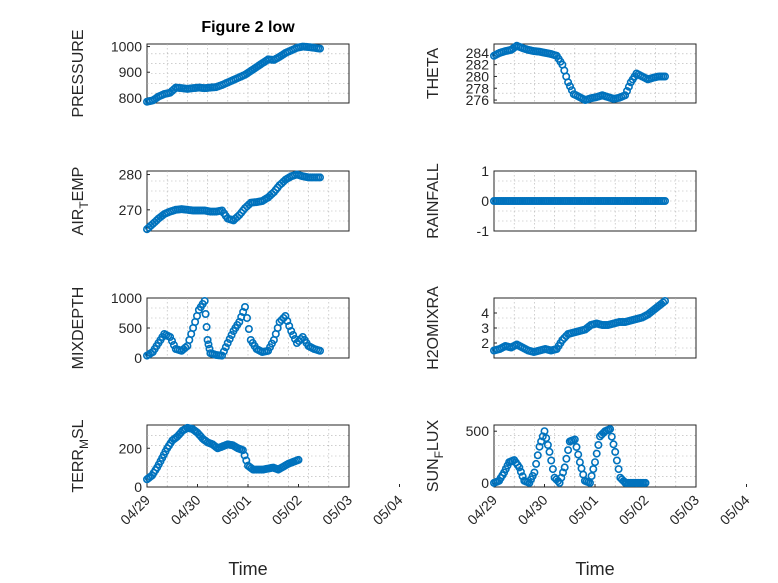 This screenshot has height=583, width=778. I want to click on y-tick-label: 282, so click(478, 65).